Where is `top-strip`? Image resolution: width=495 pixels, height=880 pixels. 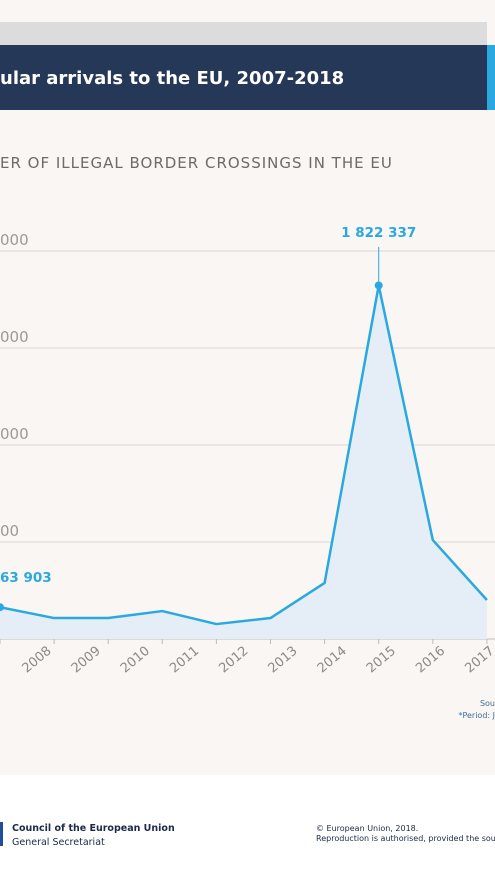 top-strip is located at coordinates (243, 33).